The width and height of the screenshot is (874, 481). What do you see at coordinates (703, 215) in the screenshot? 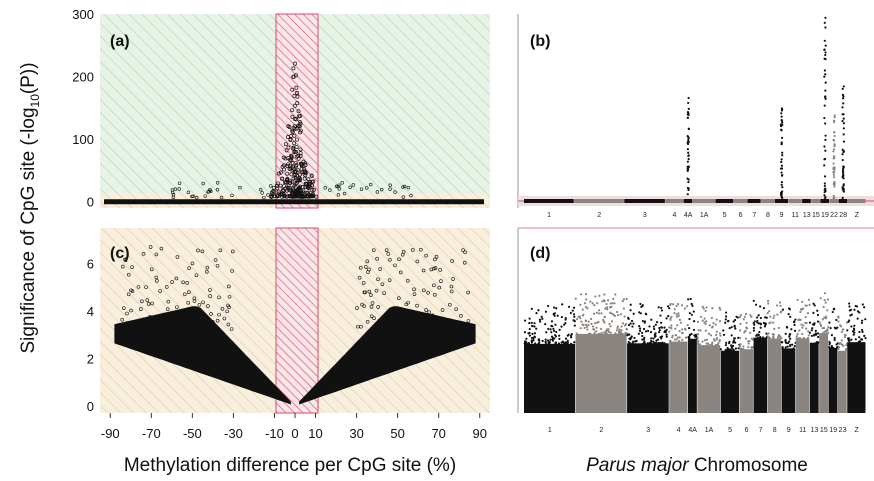
I see `panel-b-chromosome-labels: 1 2 3 4 4A 1A 5 6 7 8 9 11 13 15 19 22 28 Z` at bounding box center [703, 215].